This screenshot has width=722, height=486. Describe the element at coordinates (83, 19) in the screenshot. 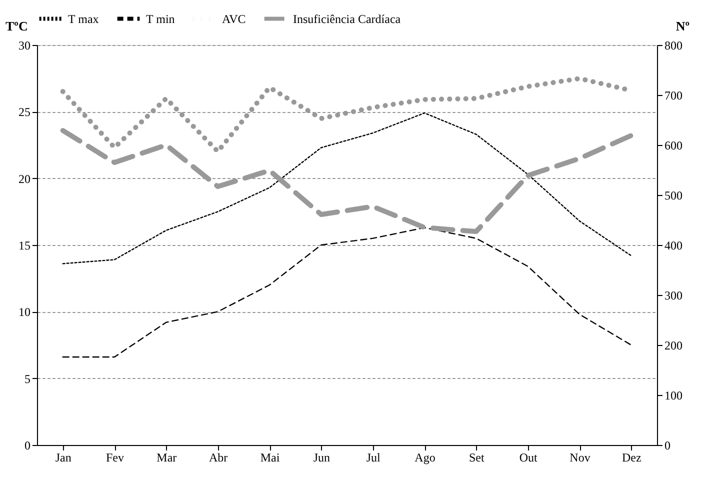

I see `legend-label: T max` at that location.